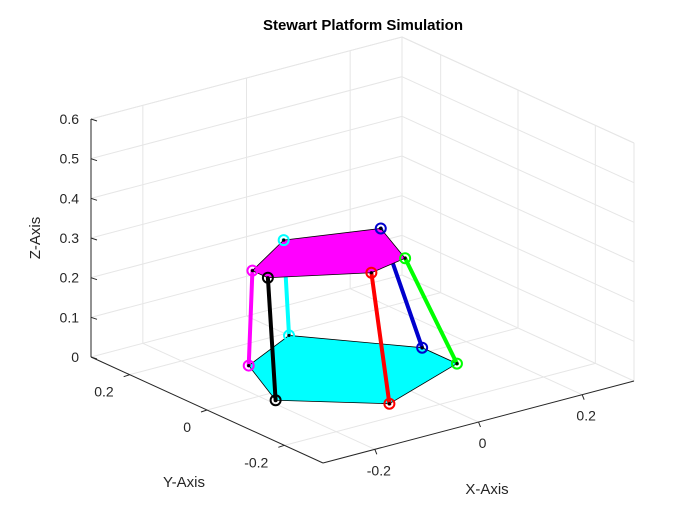 The height and width of the screenshot is (530, 700). What do you see at coordinates (70, 159) in the screenshot?
I see `z-tick-label: 0.5` at bounding box center [70, 159].